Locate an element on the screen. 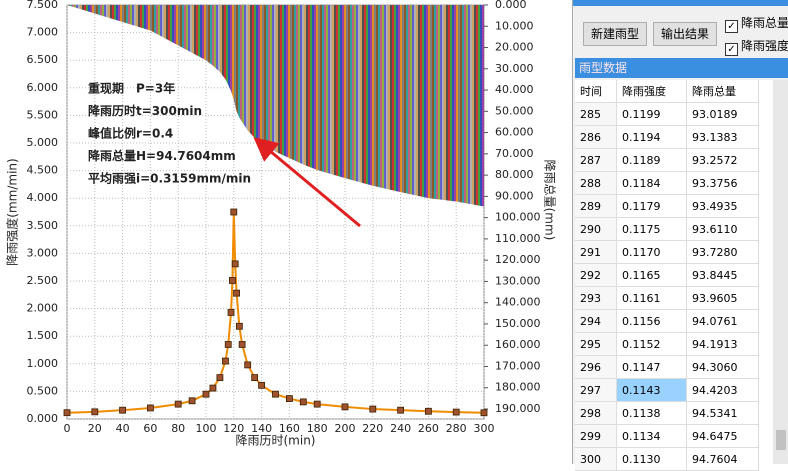 Image resolution: width=788 pixels, height=471 pixels. x-tick-label: 100 is located at coordinates (206, 428).